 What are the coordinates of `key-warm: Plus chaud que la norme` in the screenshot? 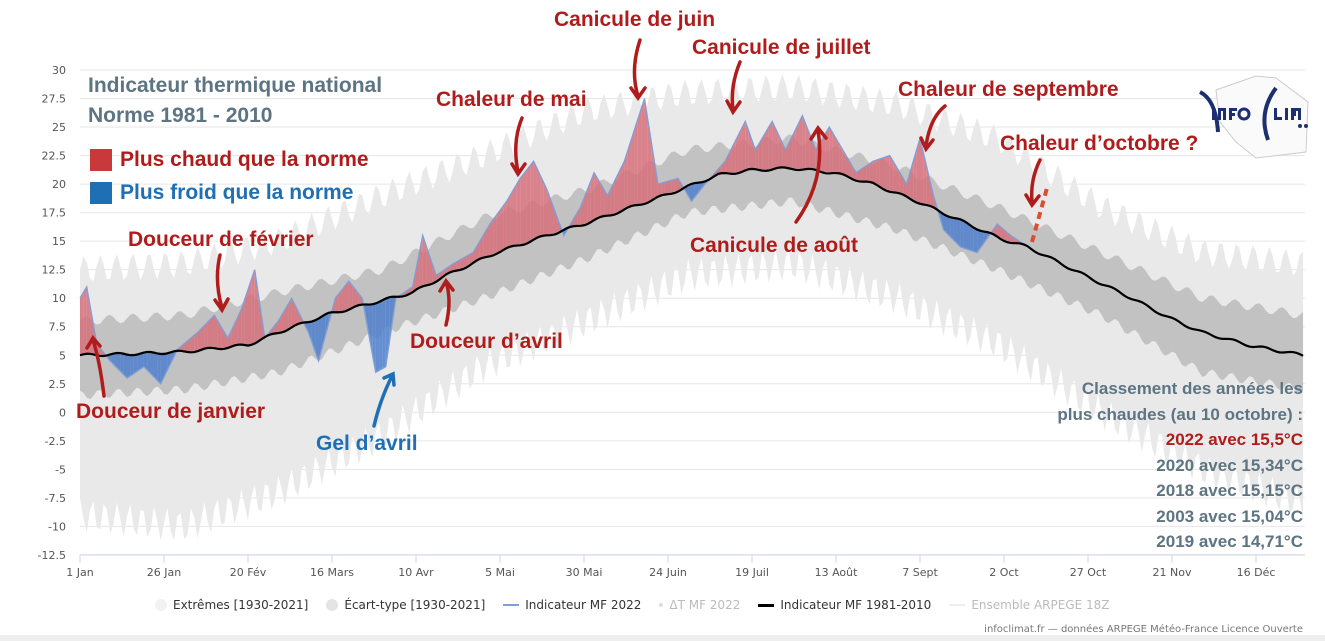 It's located at (229, 160).